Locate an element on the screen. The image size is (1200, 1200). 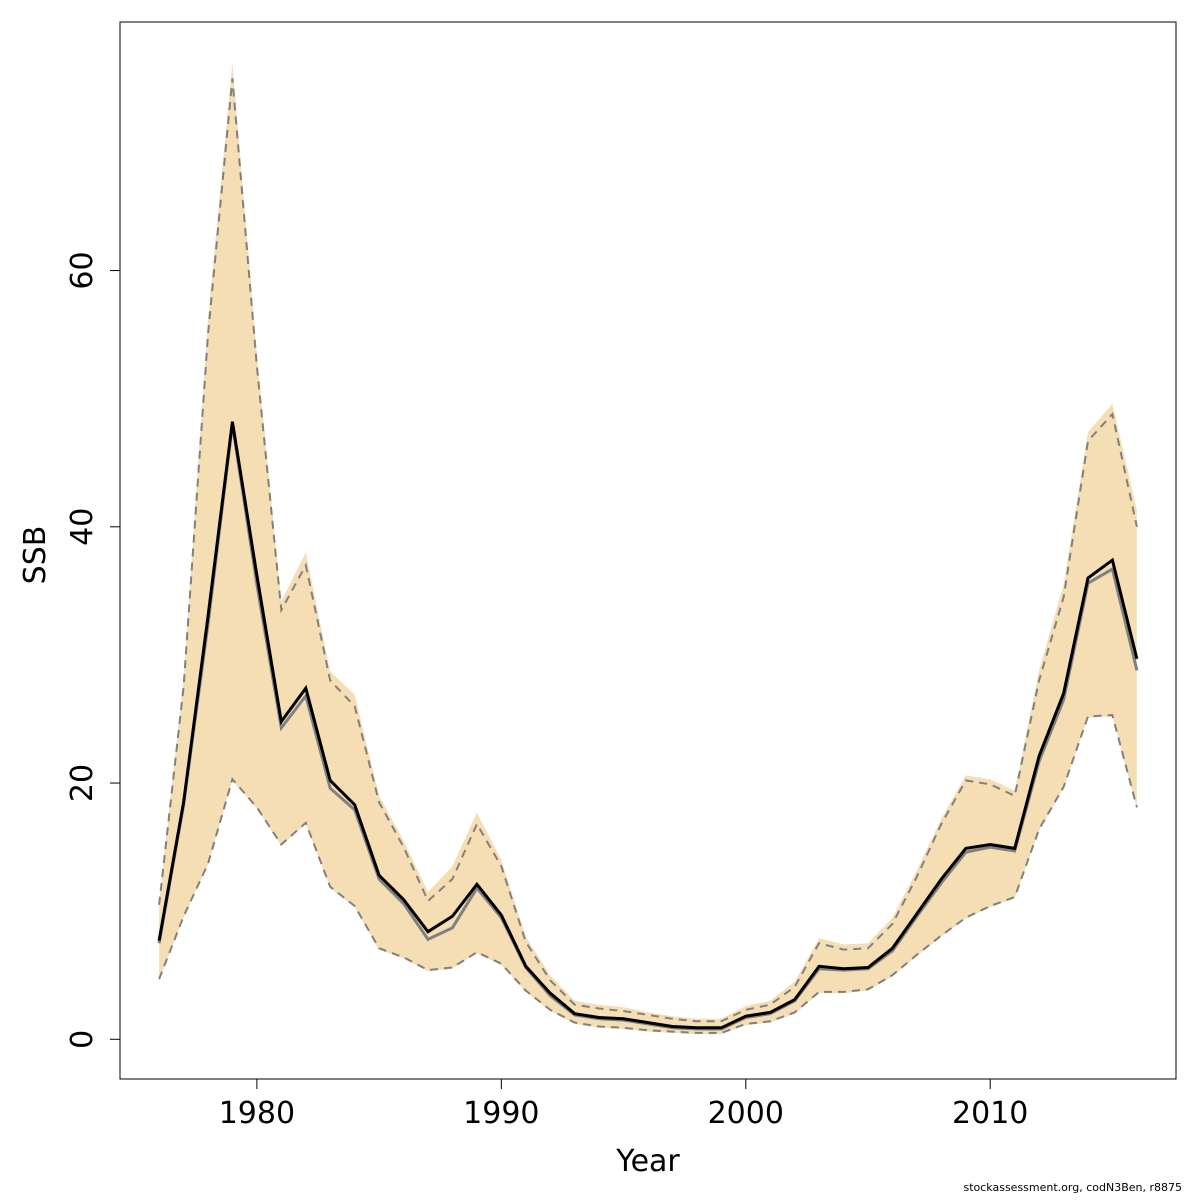
x-tick-label: 2010 is located at coordinates (990, 1113).